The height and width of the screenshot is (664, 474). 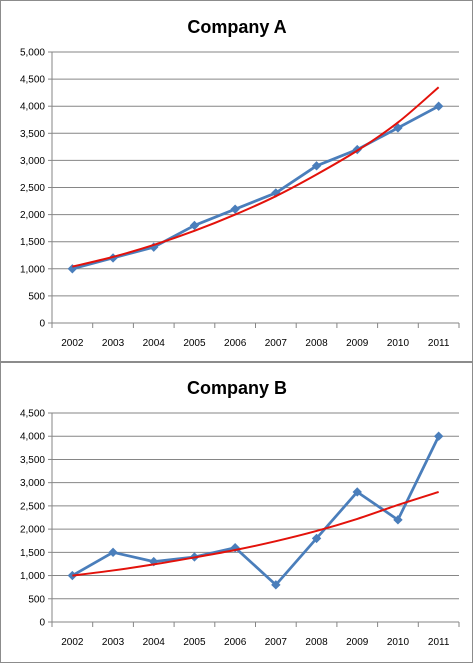 I want to click on y-tick-label: 5,000, so click(x=32, y=53).